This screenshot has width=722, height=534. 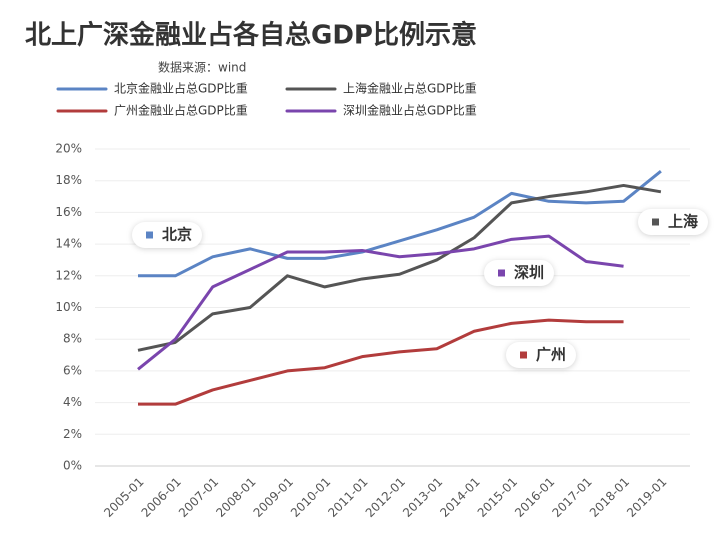 What do you see at coordinates (683, 222) in the screenshot?
I see `annotation-label: 上海` at bounding box center [683, 222].